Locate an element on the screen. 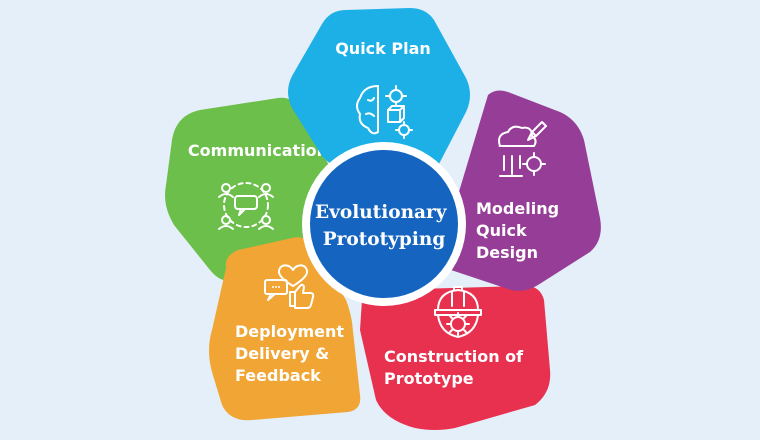 Image resolution: width=760 pixels, height=440 pixels. hardhat-gear-icon is located at coordinates (458, 312).